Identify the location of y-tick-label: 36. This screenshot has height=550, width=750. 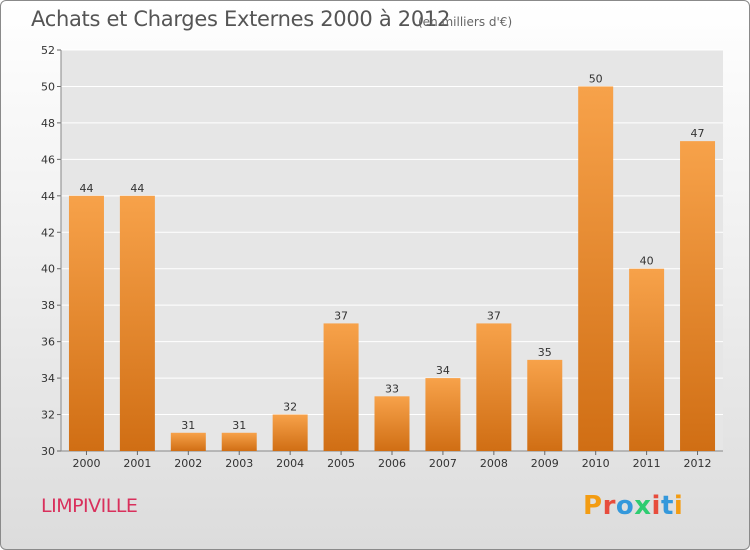
(48, 342).